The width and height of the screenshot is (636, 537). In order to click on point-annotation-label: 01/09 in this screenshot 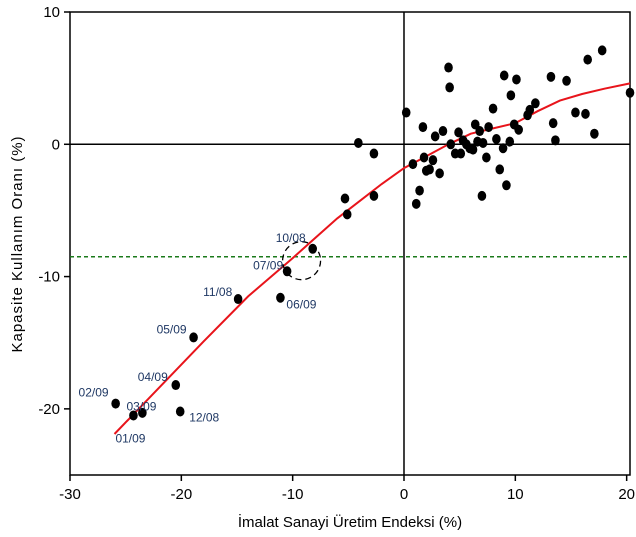, I will do `click(130, 438)`.